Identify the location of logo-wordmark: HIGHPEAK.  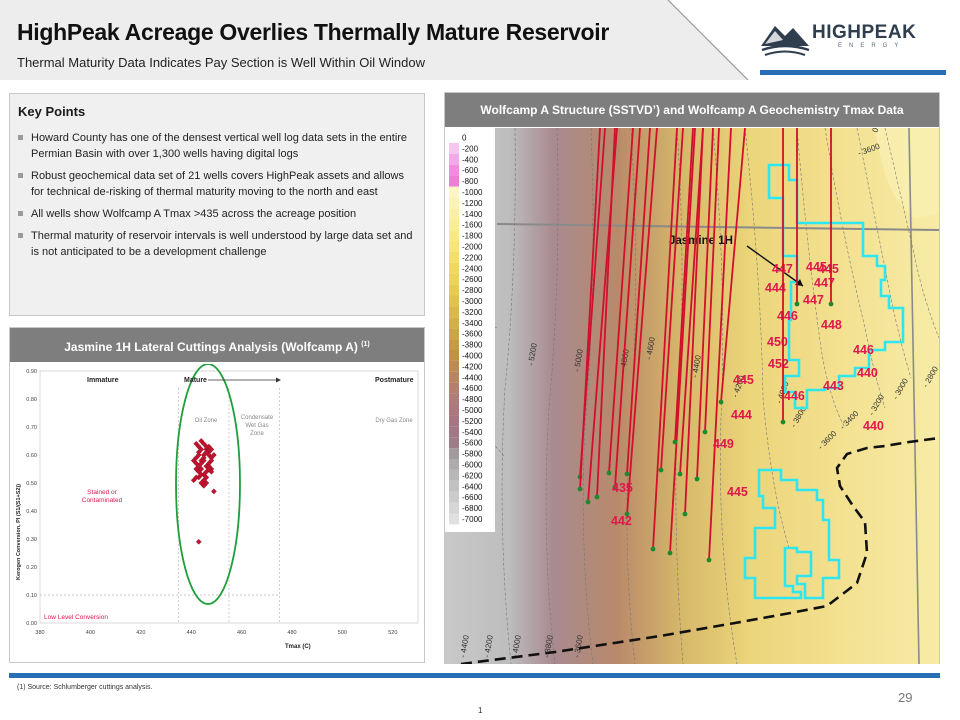
(864, 32).